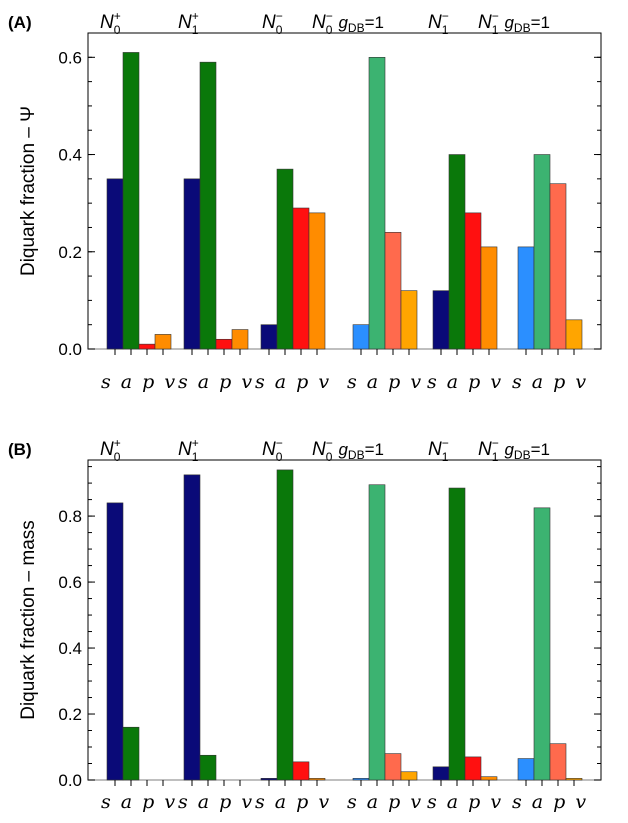 This screenshot has width=628, height=823. What do you see at coordinates (20, 449) in the screenshot?
I see `panel-tag: (B)` at bounding box center [20, 449].